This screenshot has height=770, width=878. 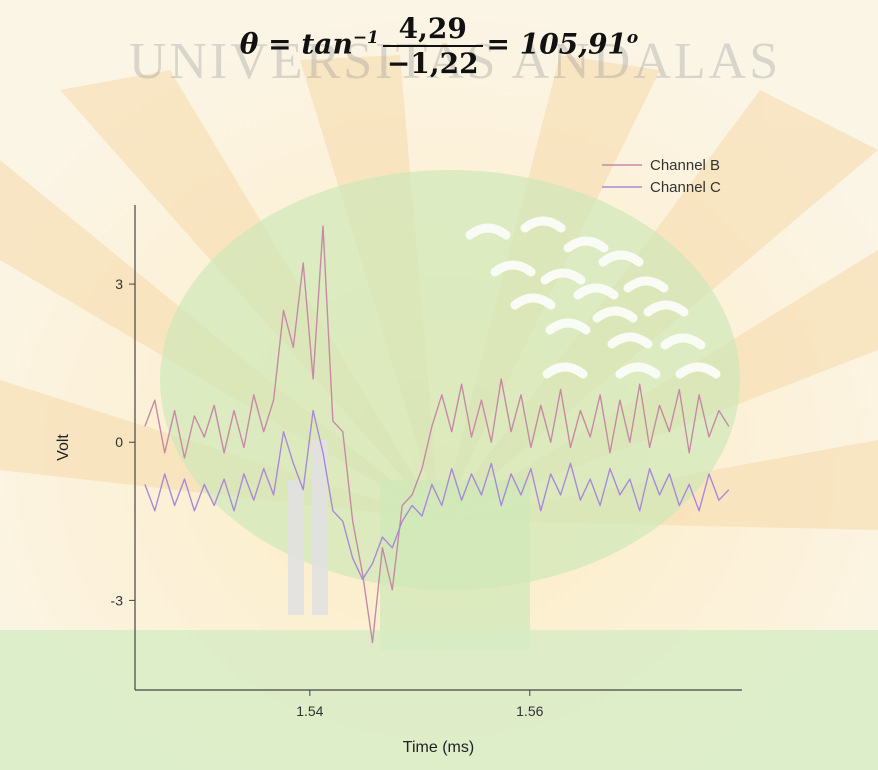 What do you see at coordinates (432, 29) in the screenshot?
I see `formula-numerator: 4,29` at bounding box center [432, 29].